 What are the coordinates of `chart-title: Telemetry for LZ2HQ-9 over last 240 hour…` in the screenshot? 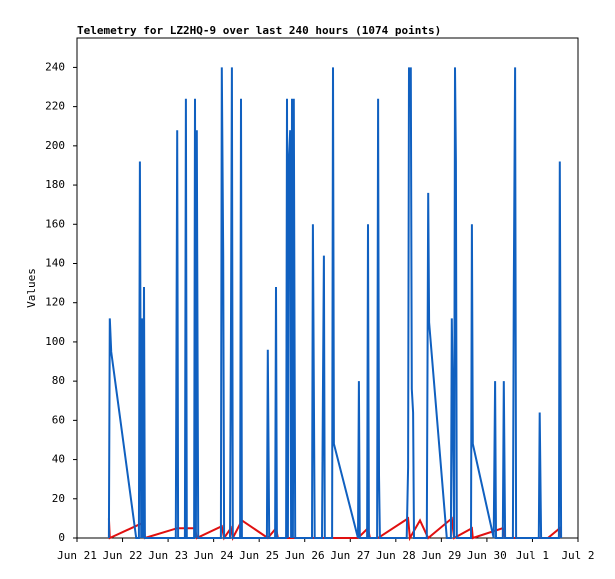 It's located at (259, 30).